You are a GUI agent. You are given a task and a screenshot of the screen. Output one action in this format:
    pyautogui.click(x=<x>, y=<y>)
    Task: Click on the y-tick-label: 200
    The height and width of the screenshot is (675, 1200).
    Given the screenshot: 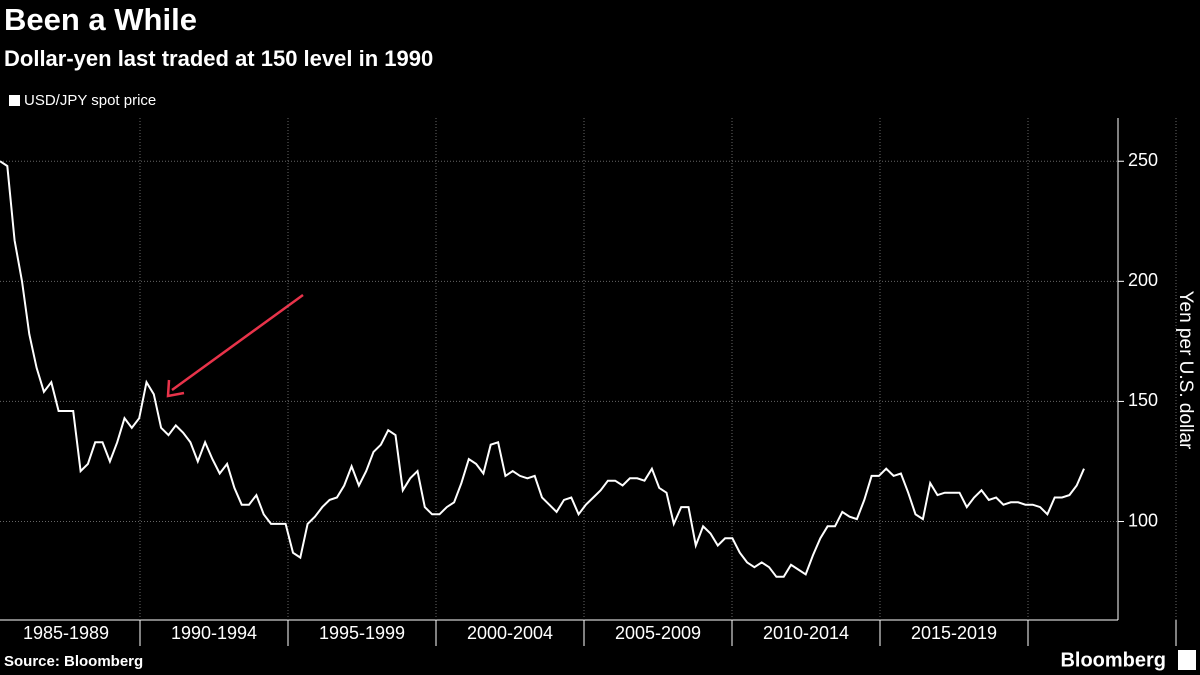 What is the action you would take?
    pyautogui.click(x=1143, y=280)
    